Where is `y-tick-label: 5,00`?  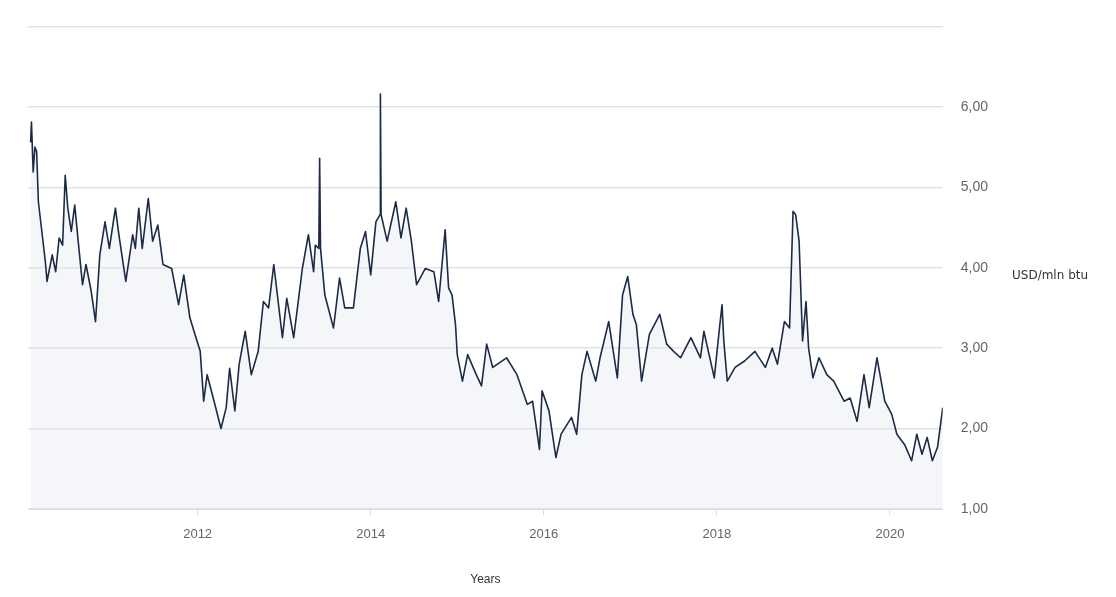 y-tick-label: 5,00 is located at coordinates (974, 186).